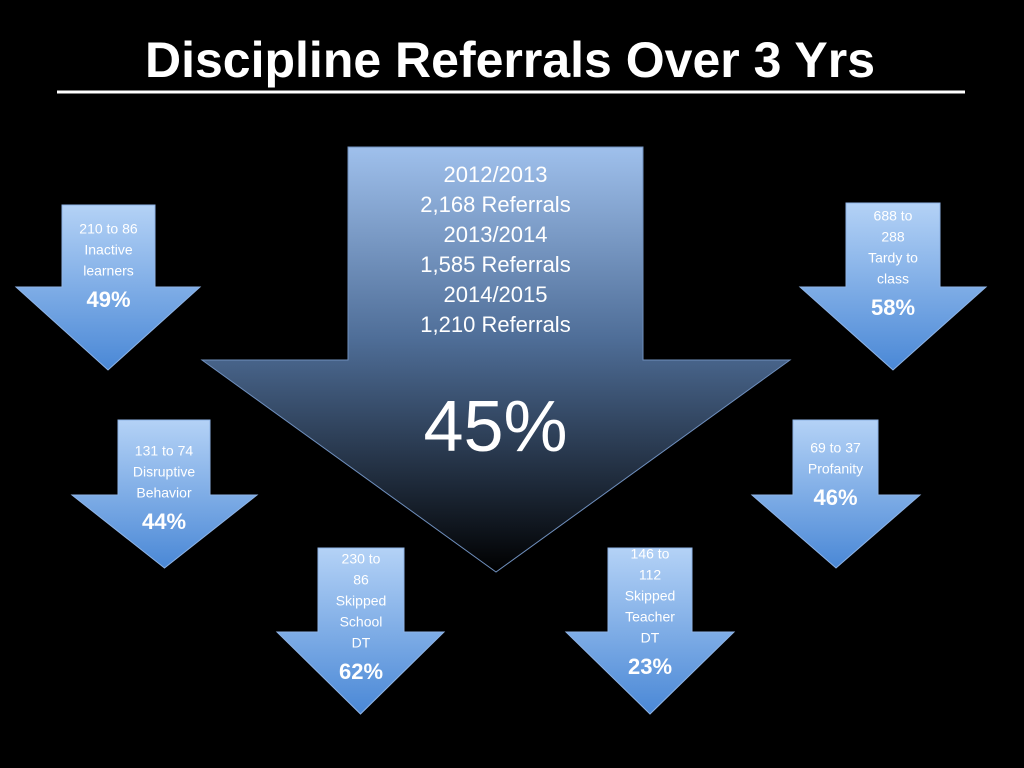 The height and width of the screenshot is (768, 1024). I want to click on arrow-line: School, so click(361, 622).